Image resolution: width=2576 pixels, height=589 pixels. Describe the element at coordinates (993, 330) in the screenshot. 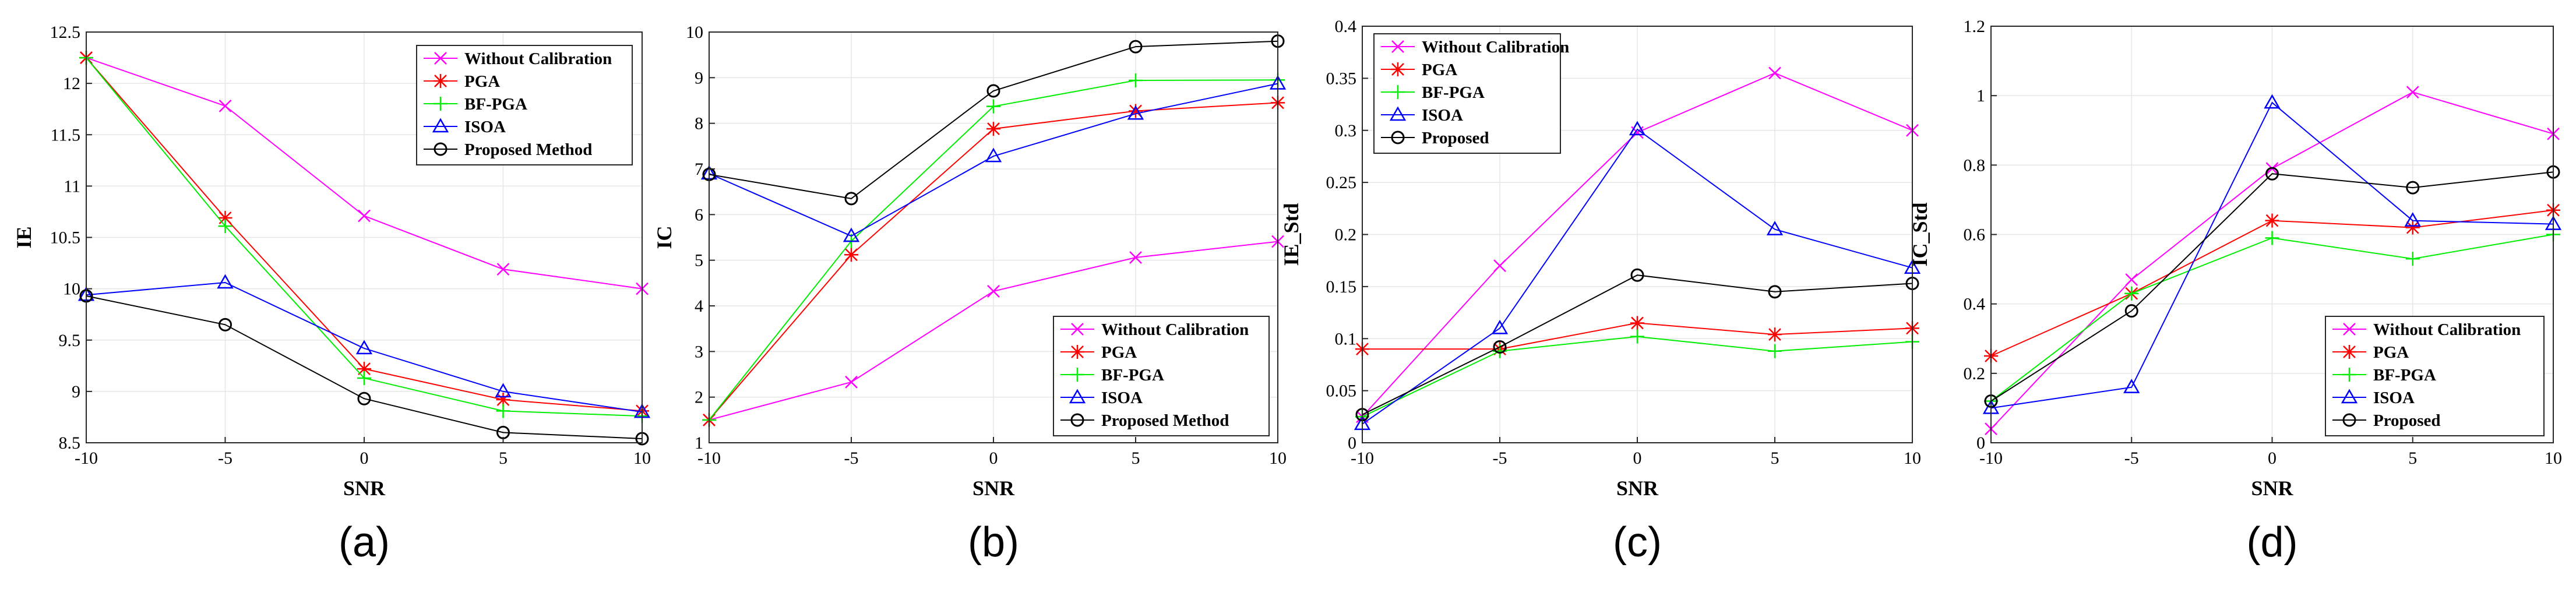

I see `series-without-calibration` at that location.